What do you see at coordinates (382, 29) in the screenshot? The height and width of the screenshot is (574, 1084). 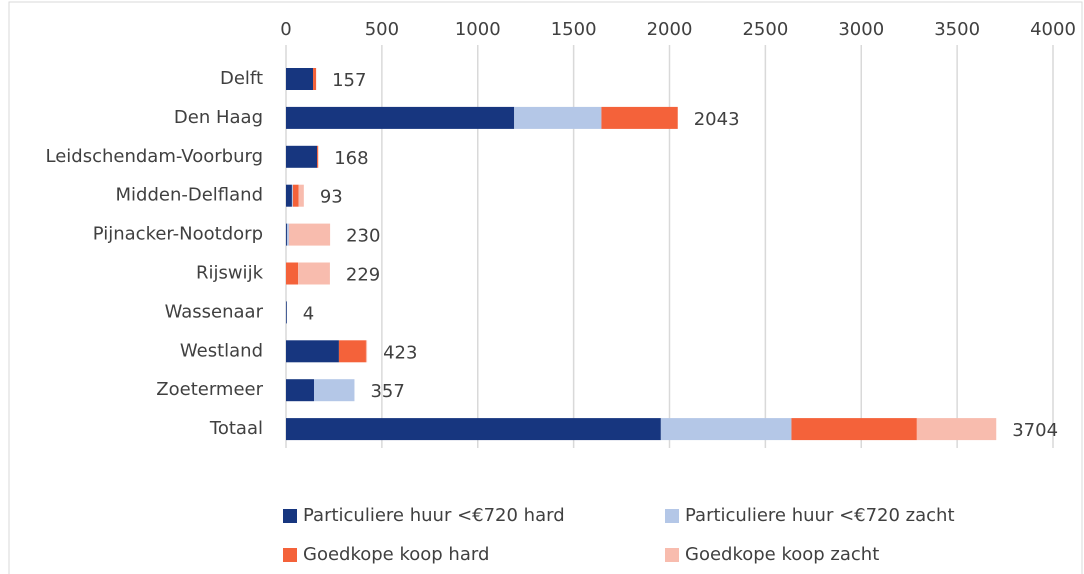 I see `x-tick-label: 500` at bounding box center [382, 29].